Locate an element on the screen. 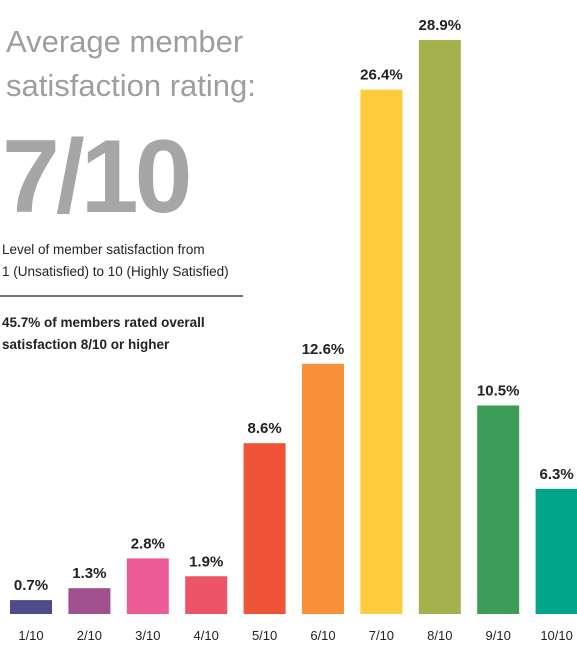  x-tick-label: 1/10 is located at coordinates (30, 635).